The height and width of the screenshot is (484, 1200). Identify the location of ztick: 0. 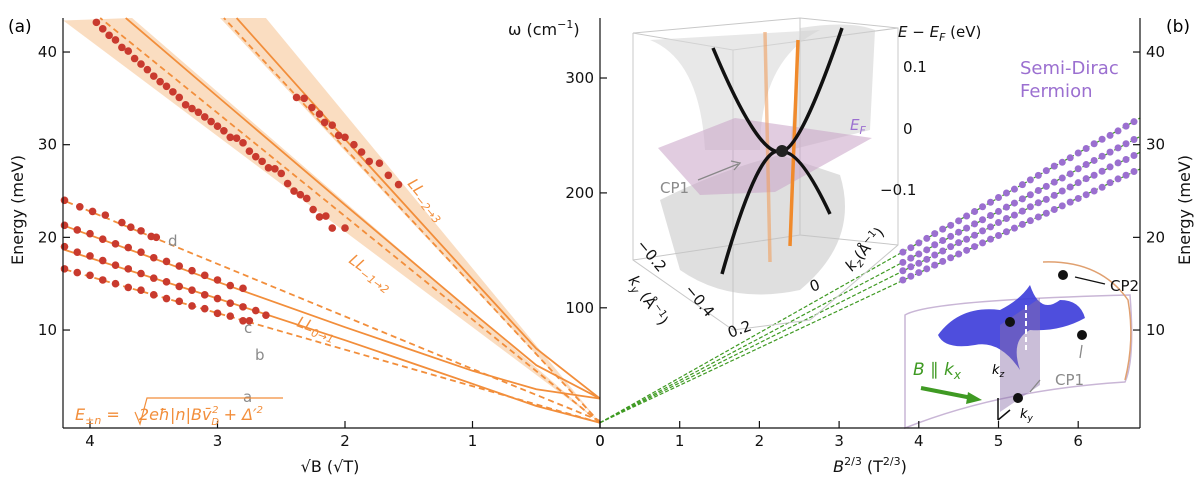
(908, 129).